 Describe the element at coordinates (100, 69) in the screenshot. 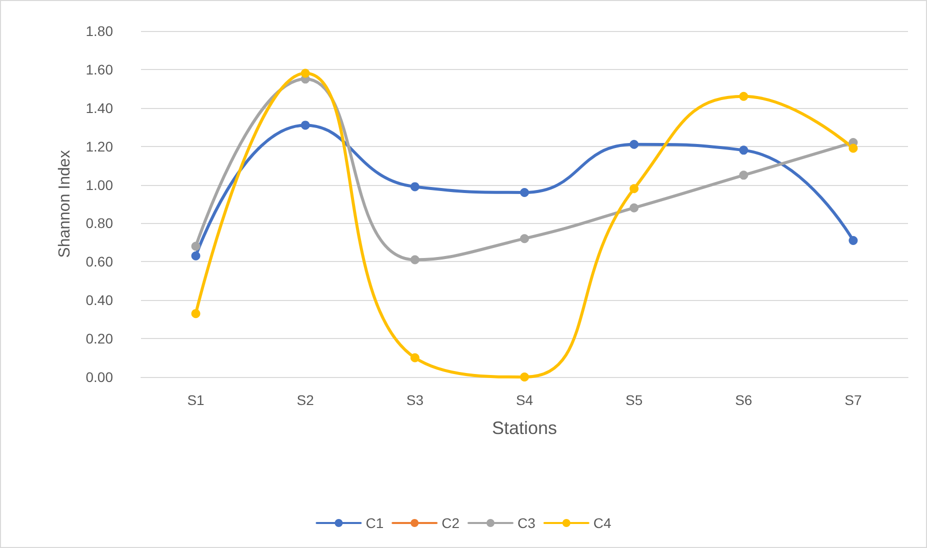

I see `y-tick-label: 1.60` at that location.